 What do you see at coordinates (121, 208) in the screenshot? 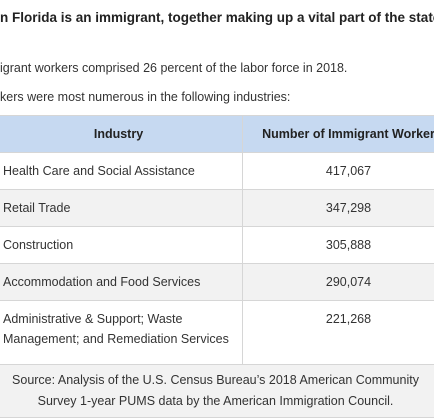
I see `industry-cell: Retail Trade` at bounding box center [121, 208].